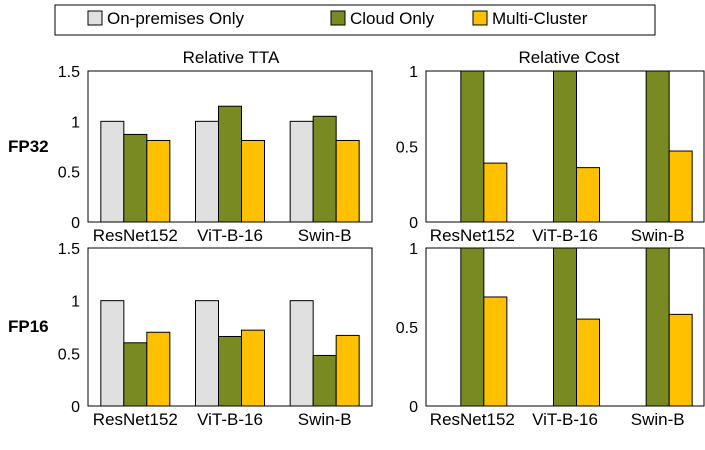  What do you see at coordinates (565, 235) in the screenshot?
I see `x-category-label-cost-fp32-vit-b-16: ViT-B-16` at bounding box center [565, 235].